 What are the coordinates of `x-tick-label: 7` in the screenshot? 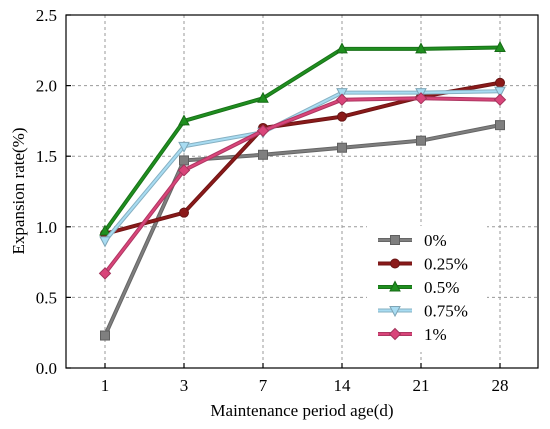 It's located at (263, 385).